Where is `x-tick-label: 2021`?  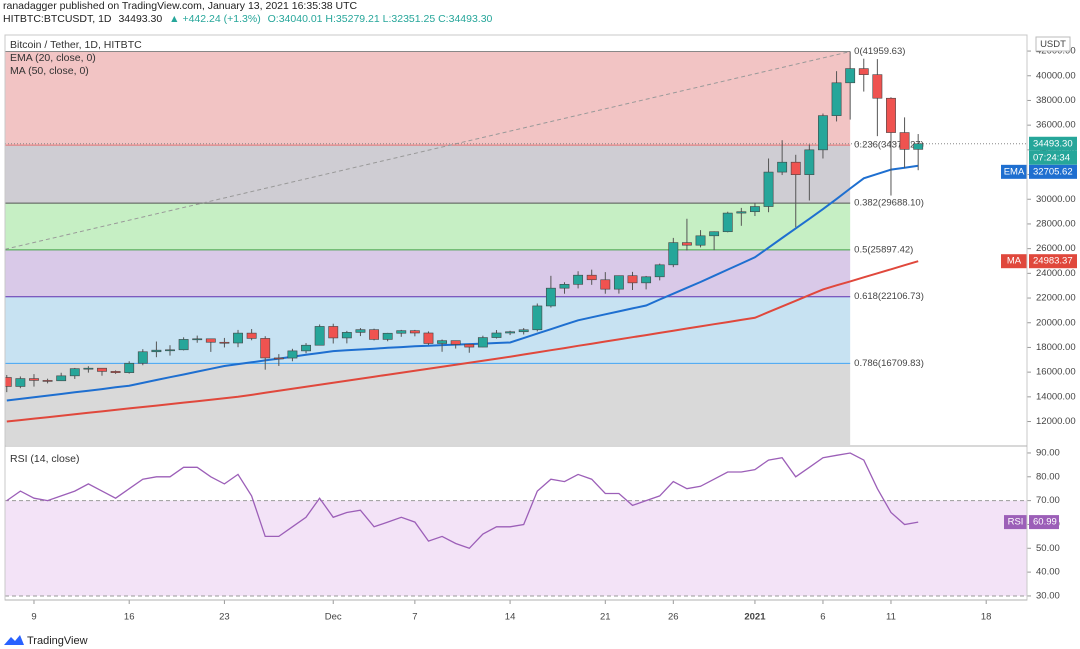 x-tick-label: 2021 is located at coordinates (755, 617).